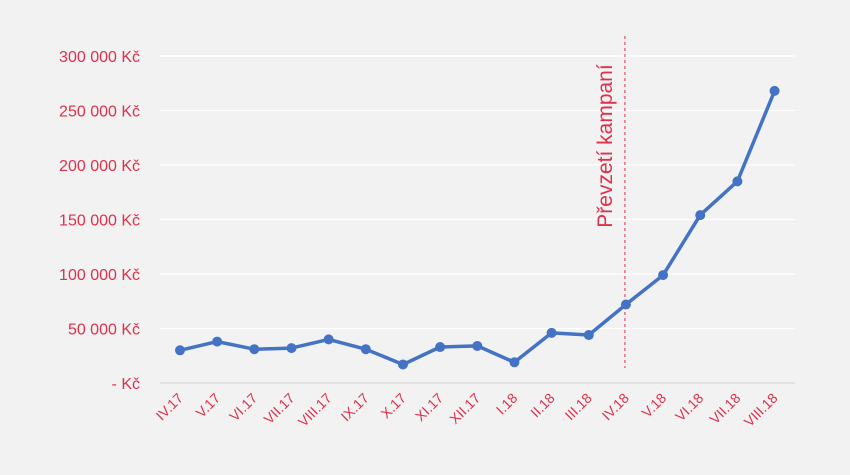 The image size is (850, 475). Describe the element at coordinates (578, 406) in the screenshot. I see `x-tick-label: III.18` at that location.